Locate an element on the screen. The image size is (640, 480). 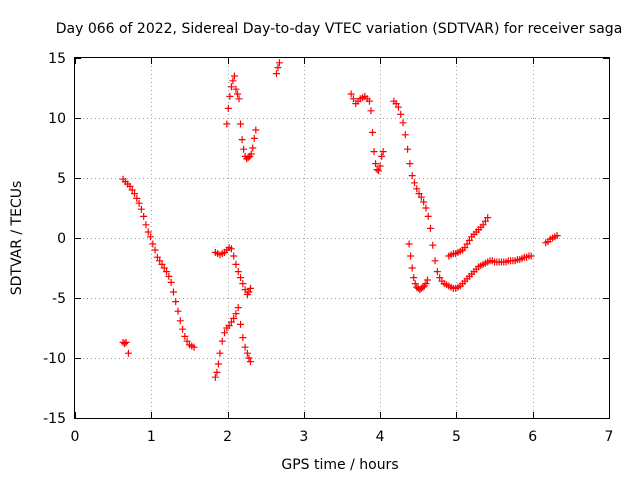
x-tick-label: 0 is located at coordinates (75, 437).